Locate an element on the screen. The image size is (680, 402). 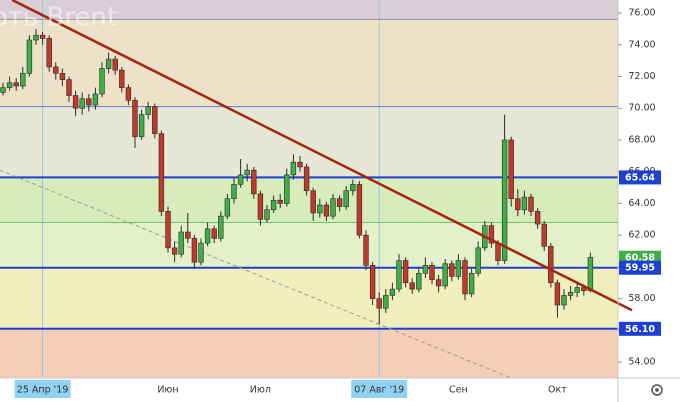
gear is located at coordinates (657, 390).